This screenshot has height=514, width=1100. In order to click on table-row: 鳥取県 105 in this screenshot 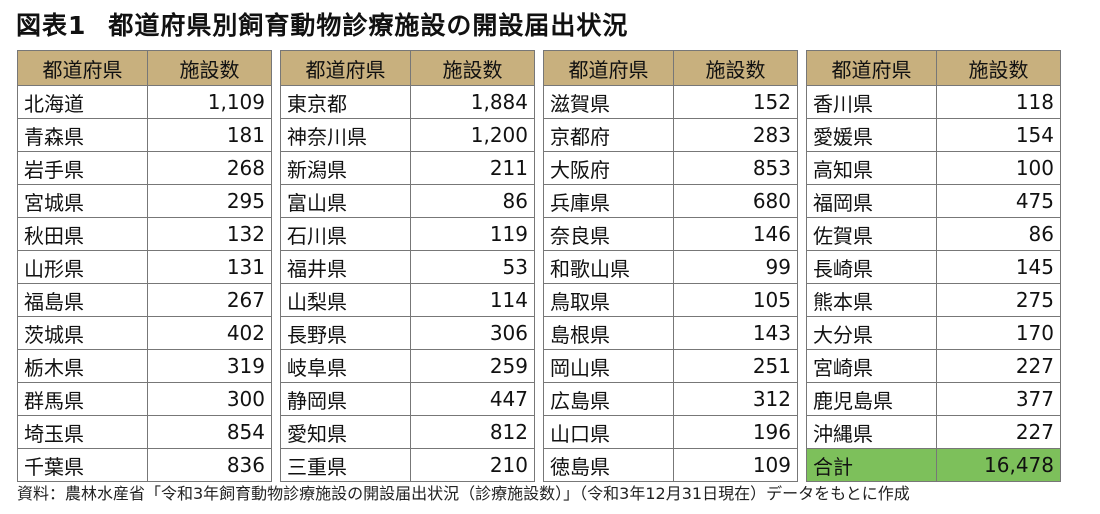, I will do `click(670, 300)`.